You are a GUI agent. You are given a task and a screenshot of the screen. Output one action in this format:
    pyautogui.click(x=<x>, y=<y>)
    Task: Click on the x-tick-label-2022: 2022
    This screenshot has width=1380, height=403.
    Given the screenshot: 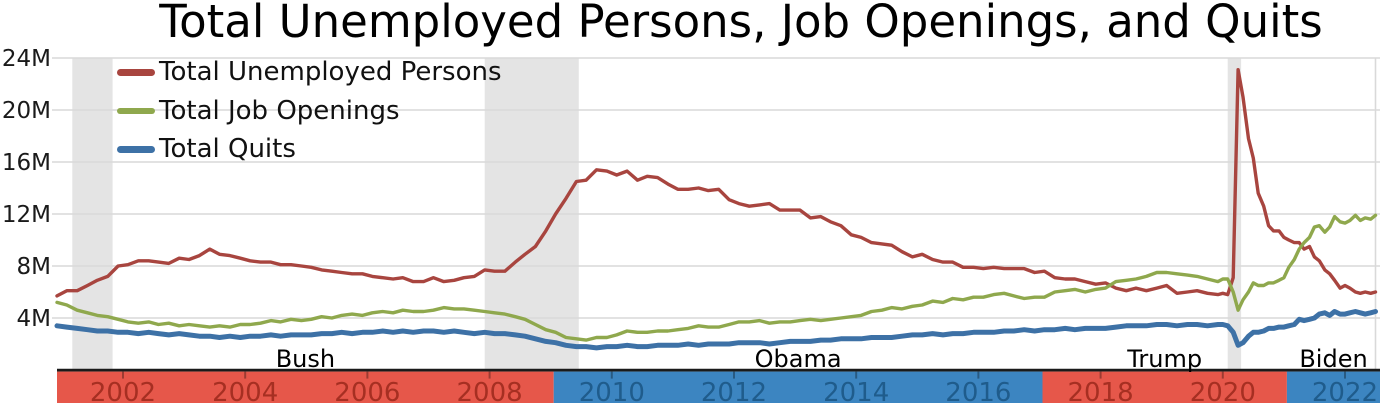 What is the action you would take?
    pyautogui.click(x=1345, y=390)
    